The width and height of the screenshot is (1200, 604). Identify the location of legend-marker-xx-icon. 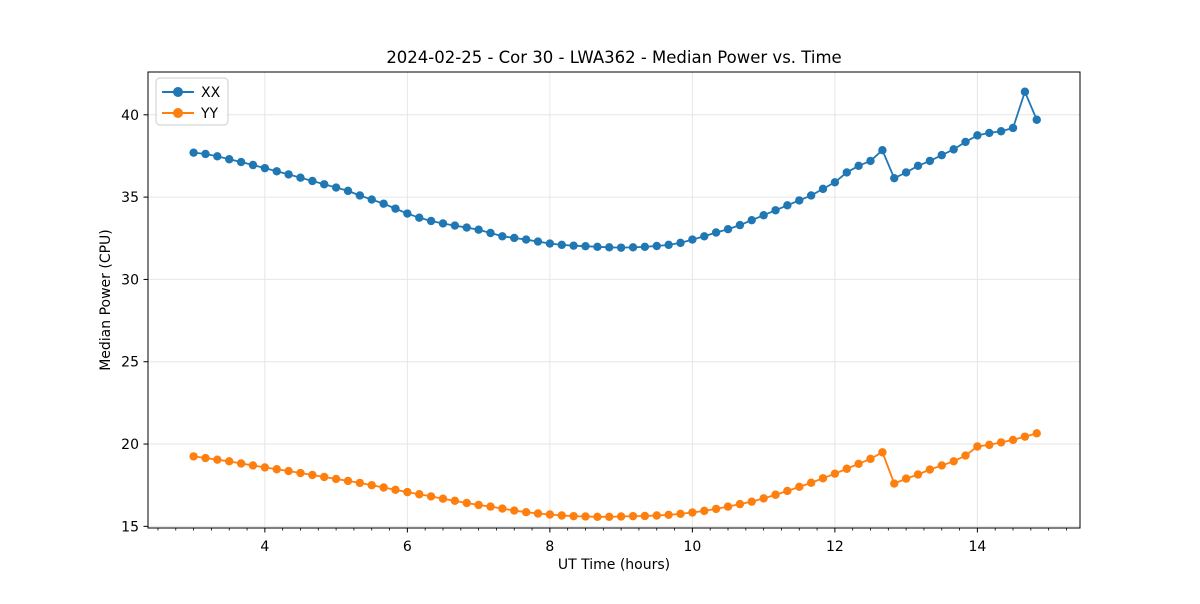
(178, 92).